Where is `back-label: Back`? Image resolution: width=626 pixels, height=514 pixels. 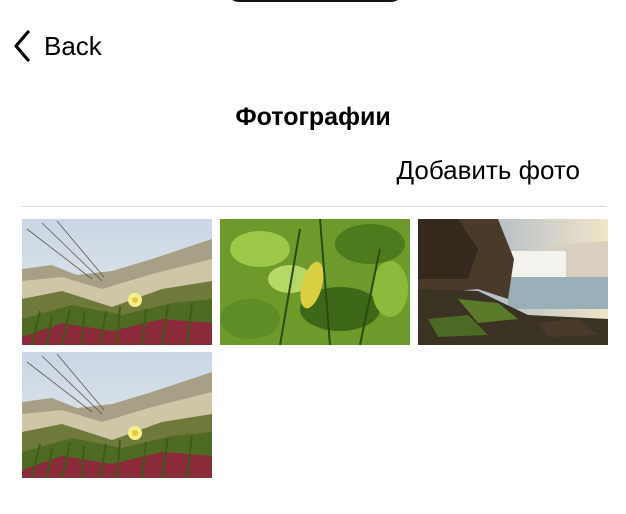
back-label: Back is located at coordinates (73, 46).